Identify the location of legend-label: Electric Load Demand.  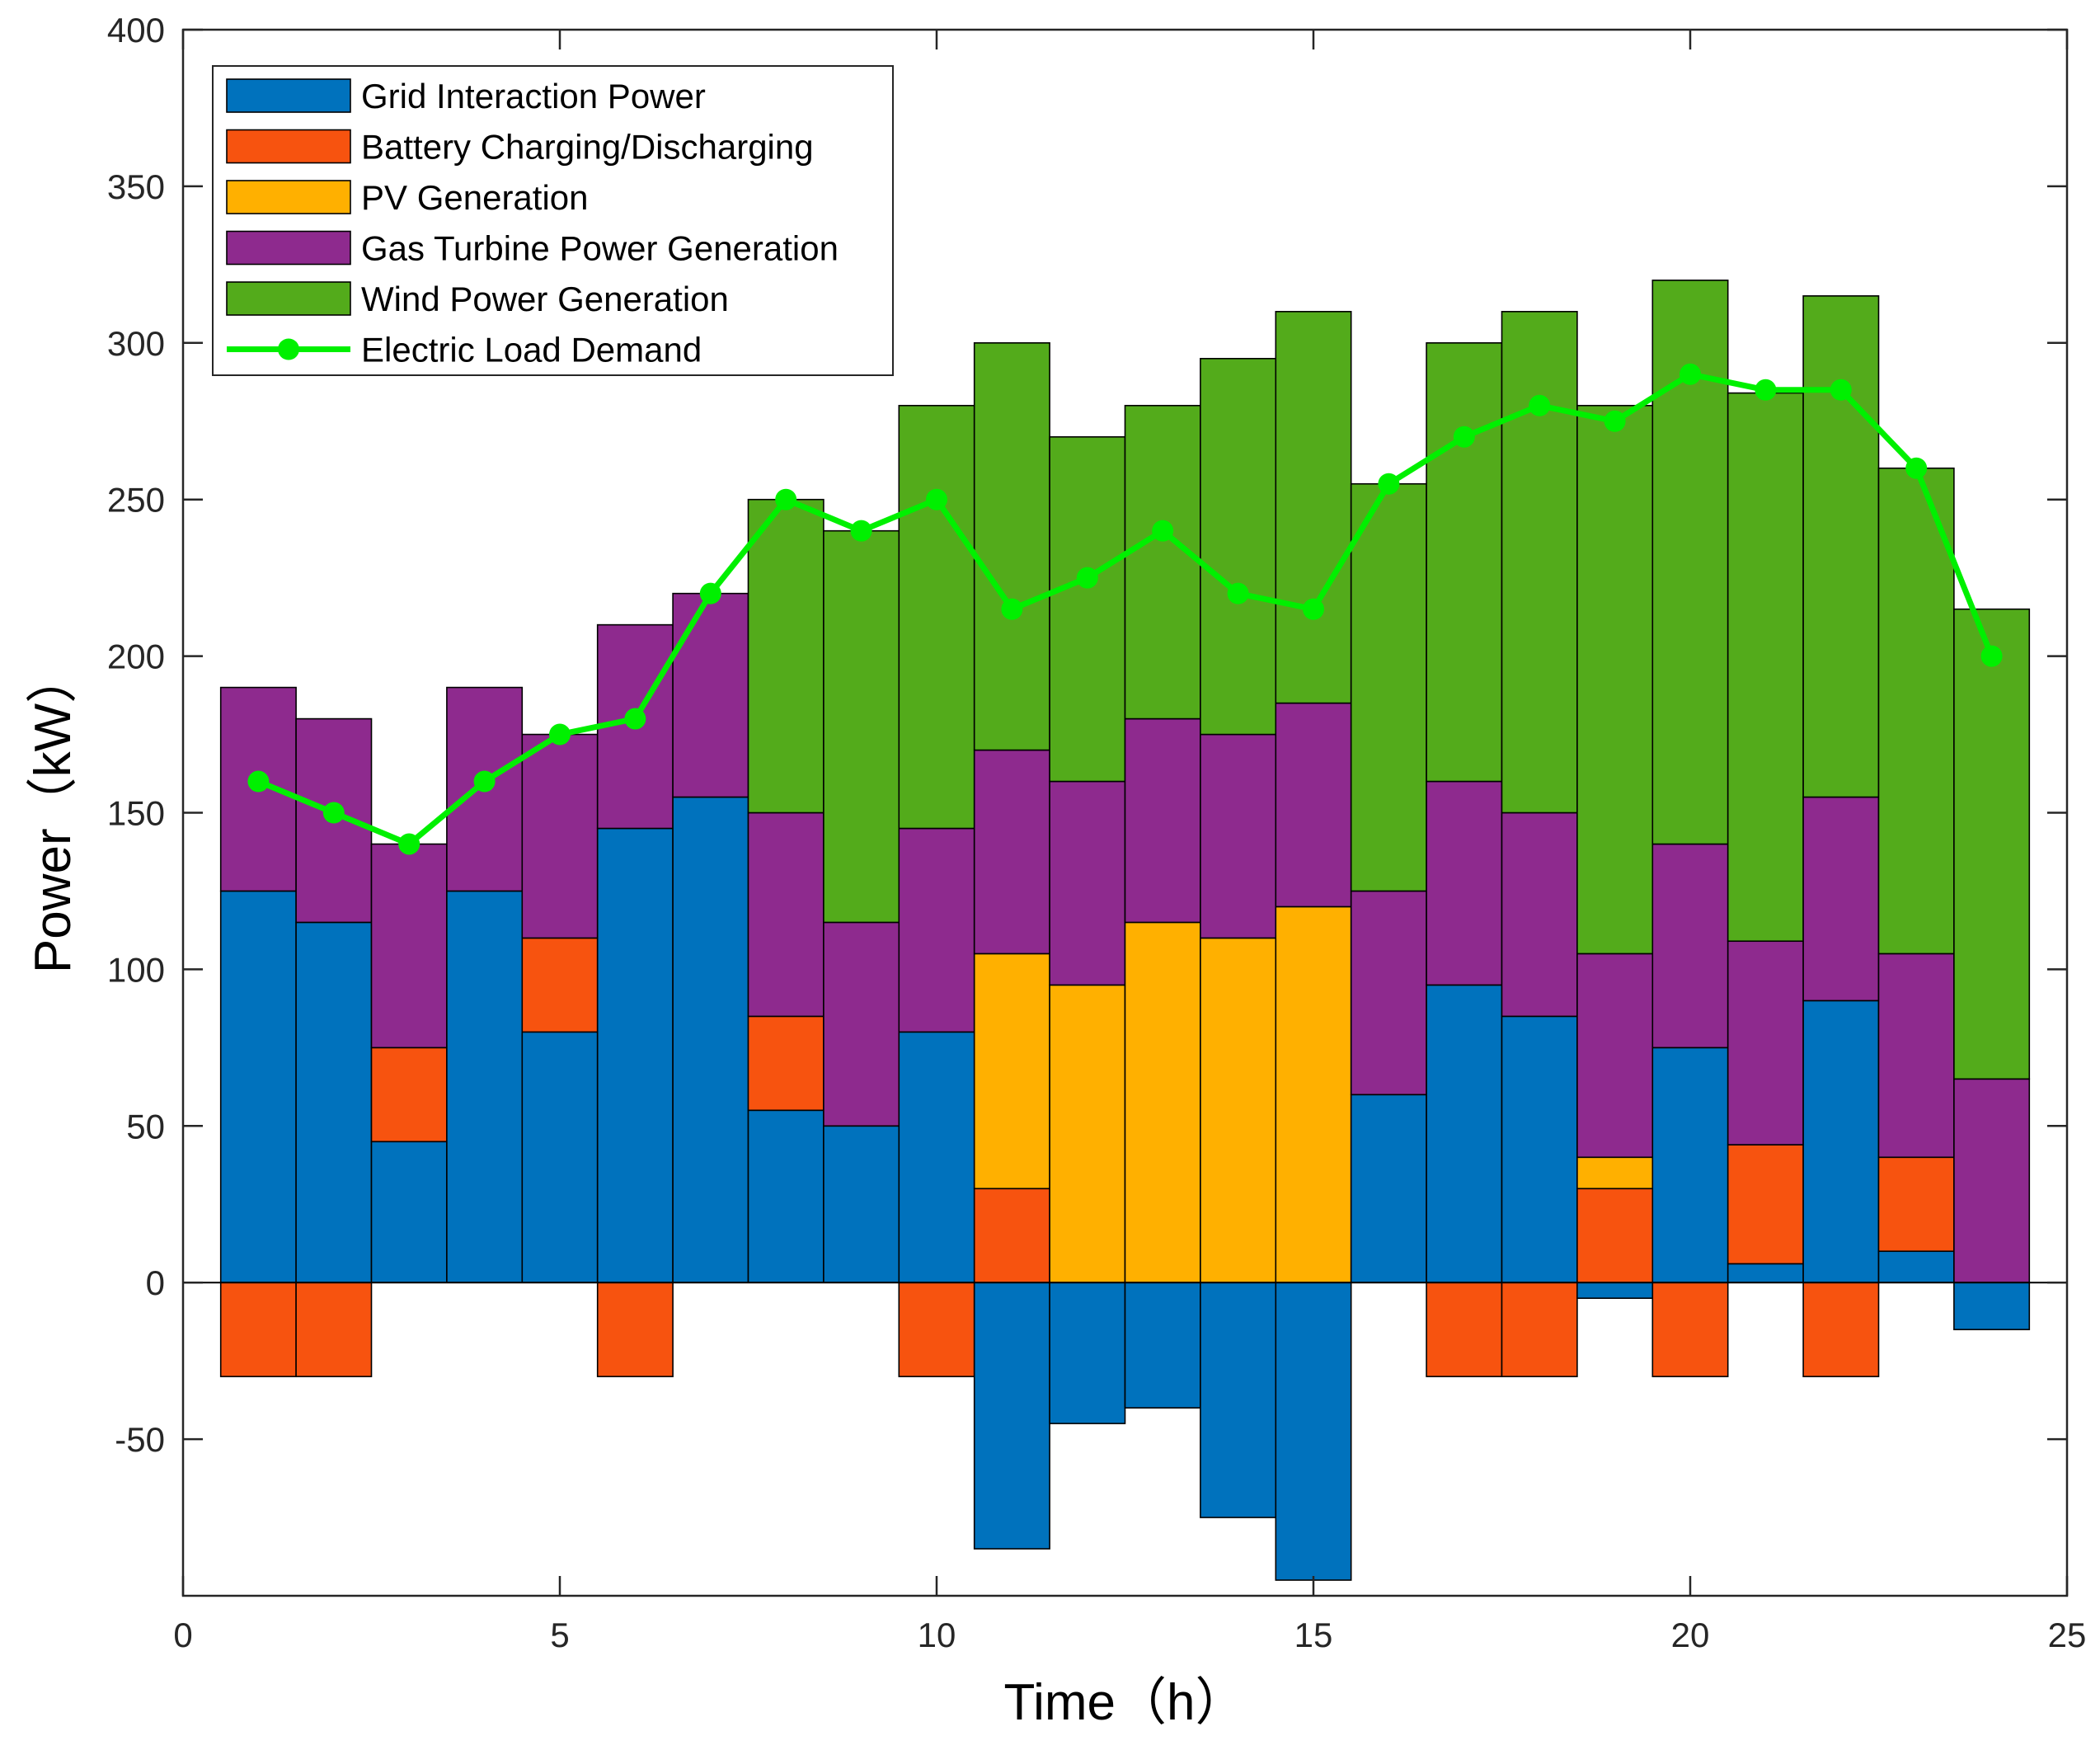
(531, 350).